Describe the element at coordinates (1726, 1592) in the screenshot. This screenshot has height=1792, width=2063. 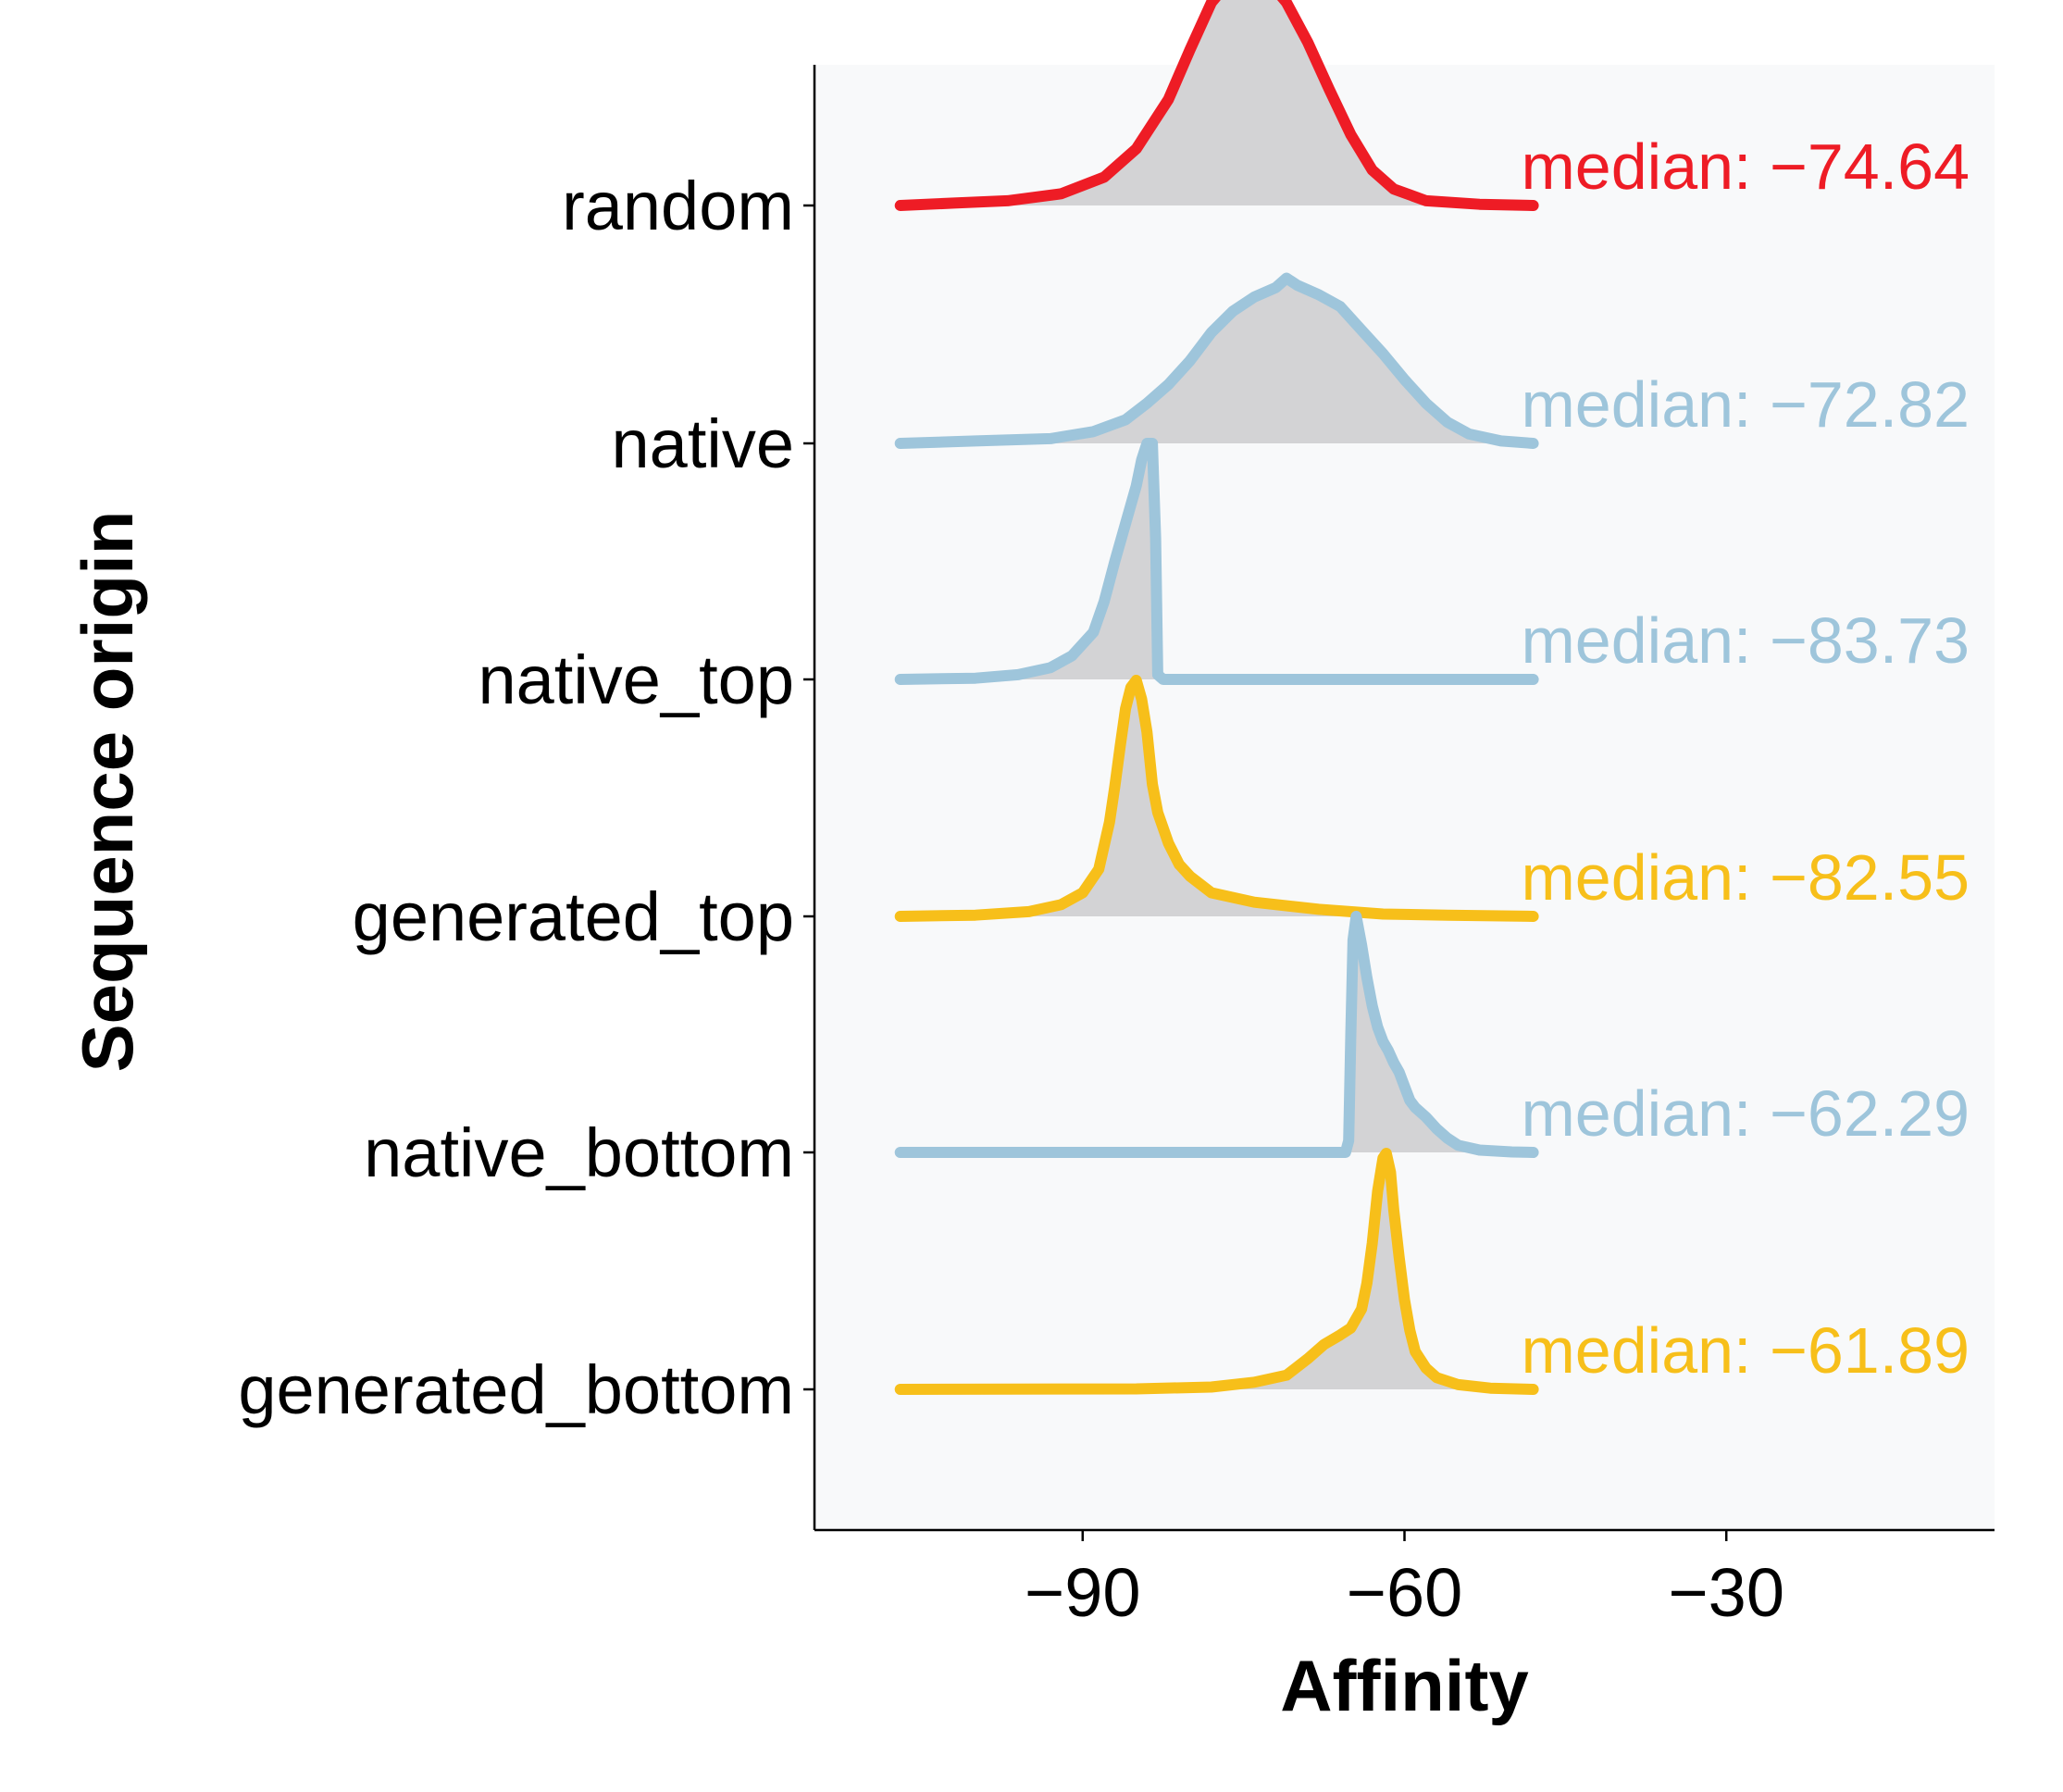
I see `x-tick-label-2: −30` at that location.